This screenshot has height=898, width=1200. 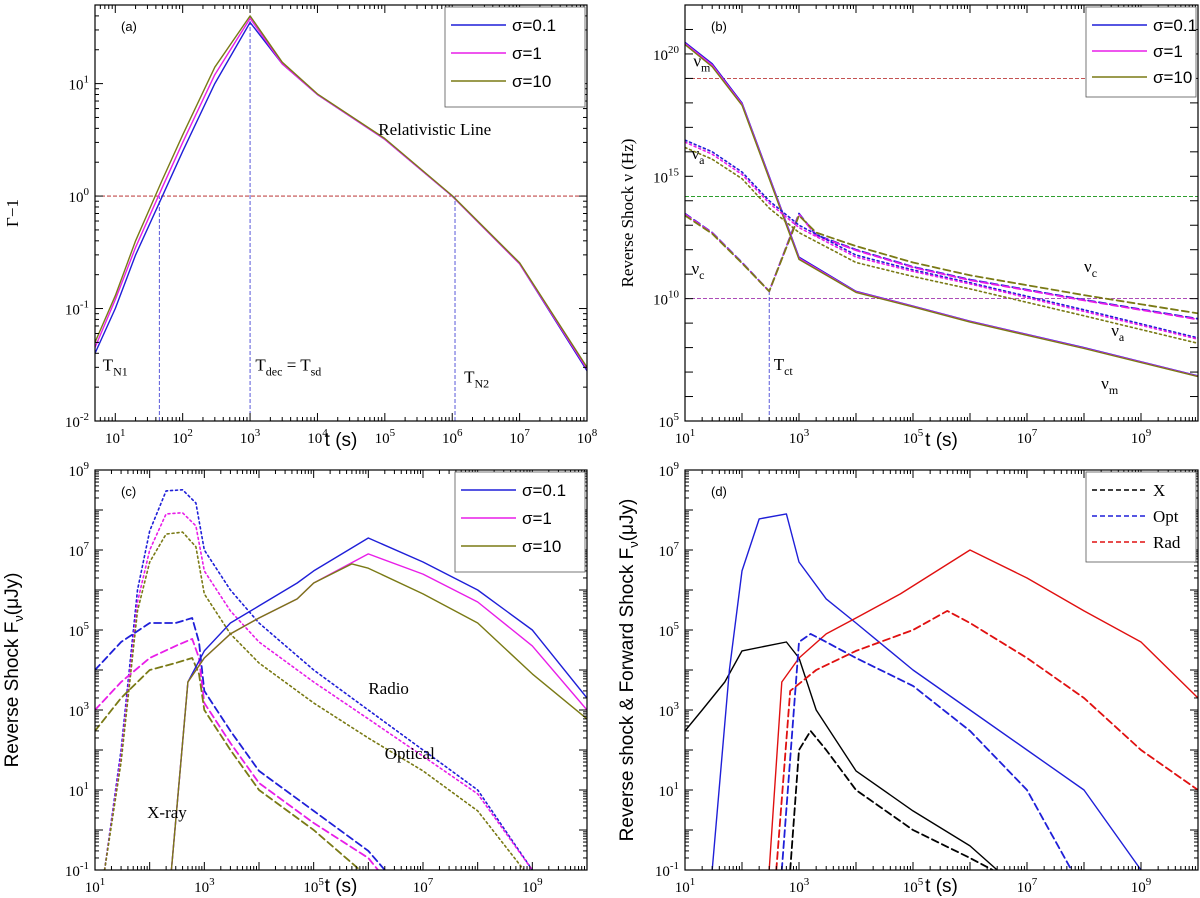 I want to click on x-tick-label: 10⁹, so click(x=1141, y=886).